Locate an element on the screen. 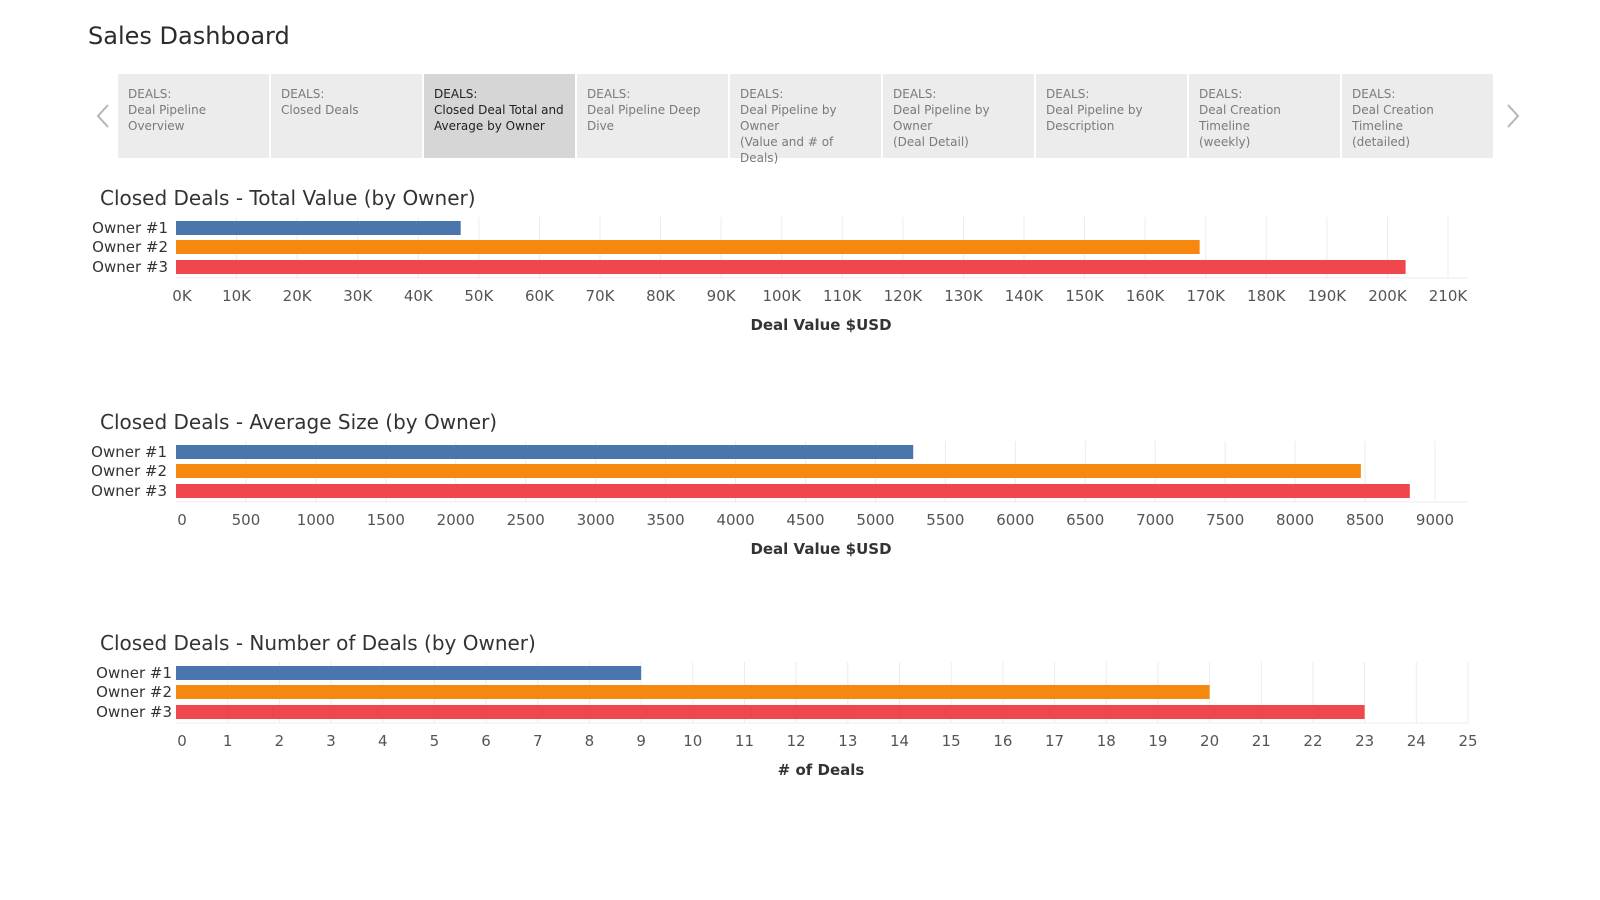 The image size is (1600, 900). story-tab-1: DEALS: Deal Pipeline Overview is located at coordinates (193, 116).